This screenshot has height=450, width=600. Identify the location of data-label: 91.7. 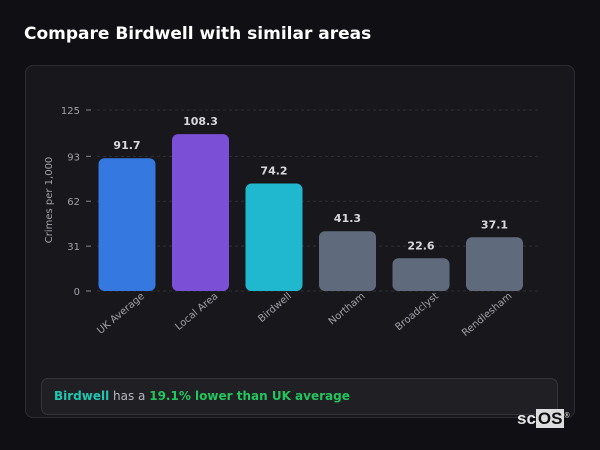
(126, 145).